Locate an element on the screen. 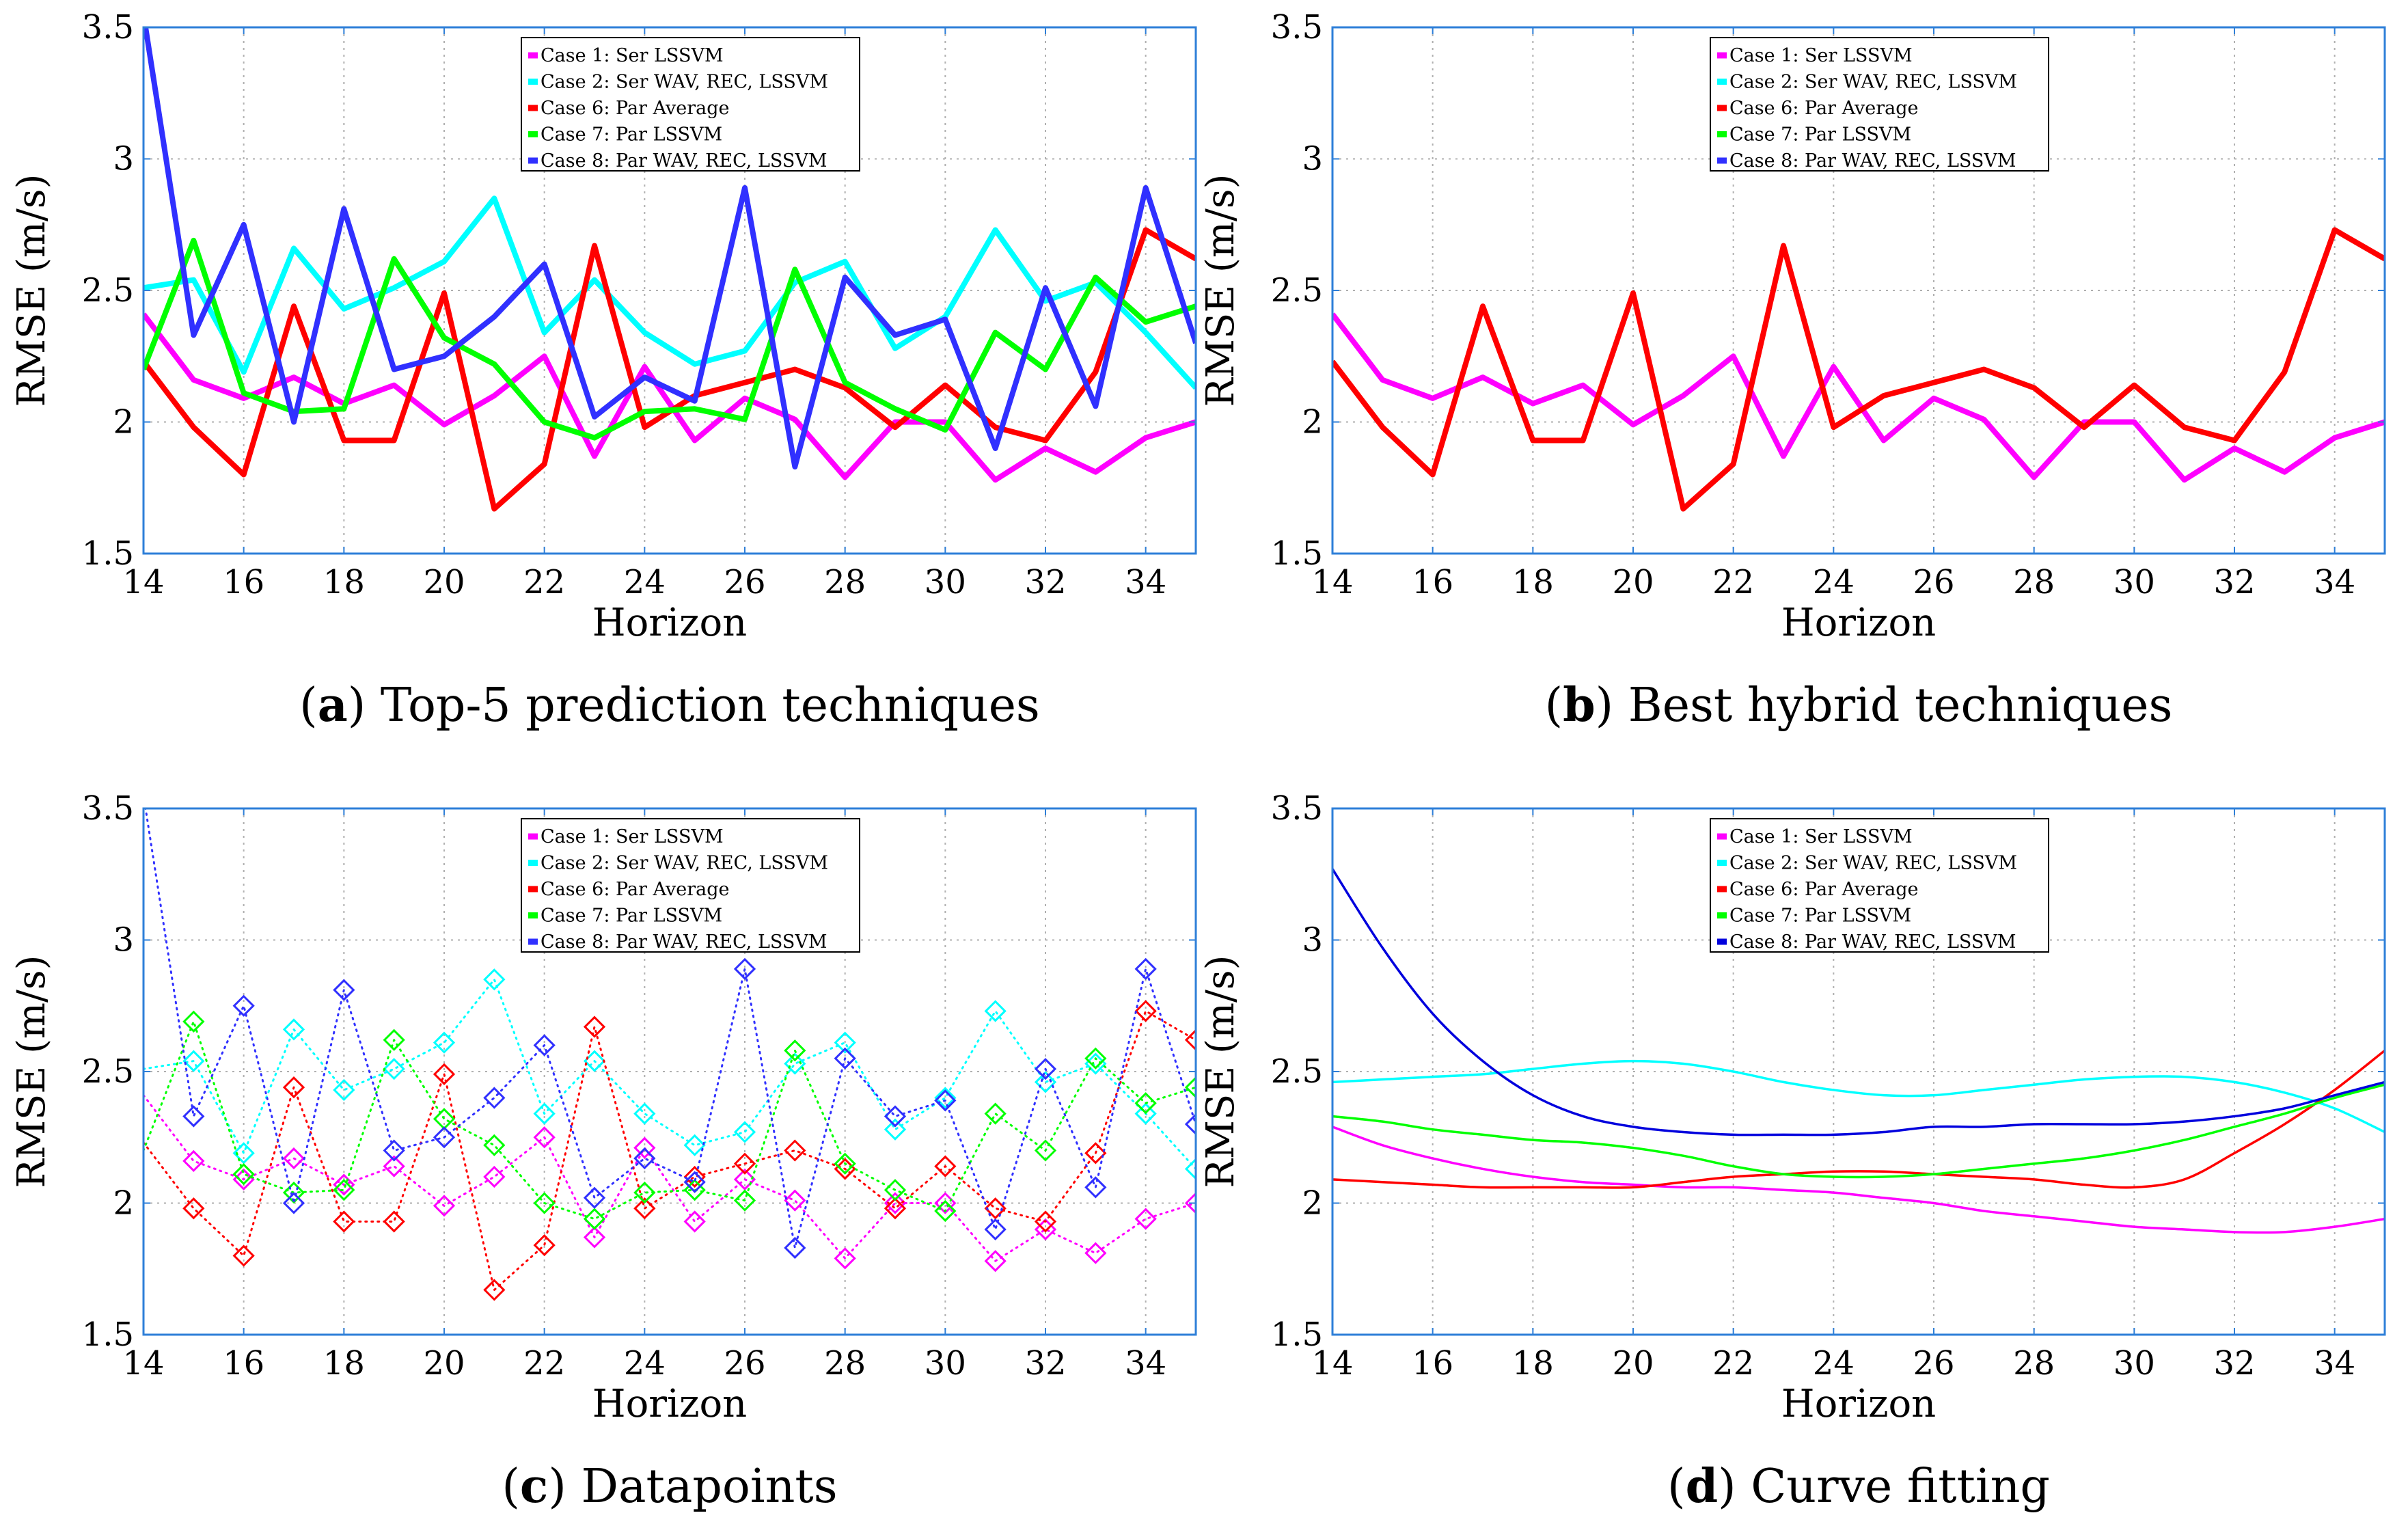  x-tick-label: 28 is located at coordinates (2034, 1363).